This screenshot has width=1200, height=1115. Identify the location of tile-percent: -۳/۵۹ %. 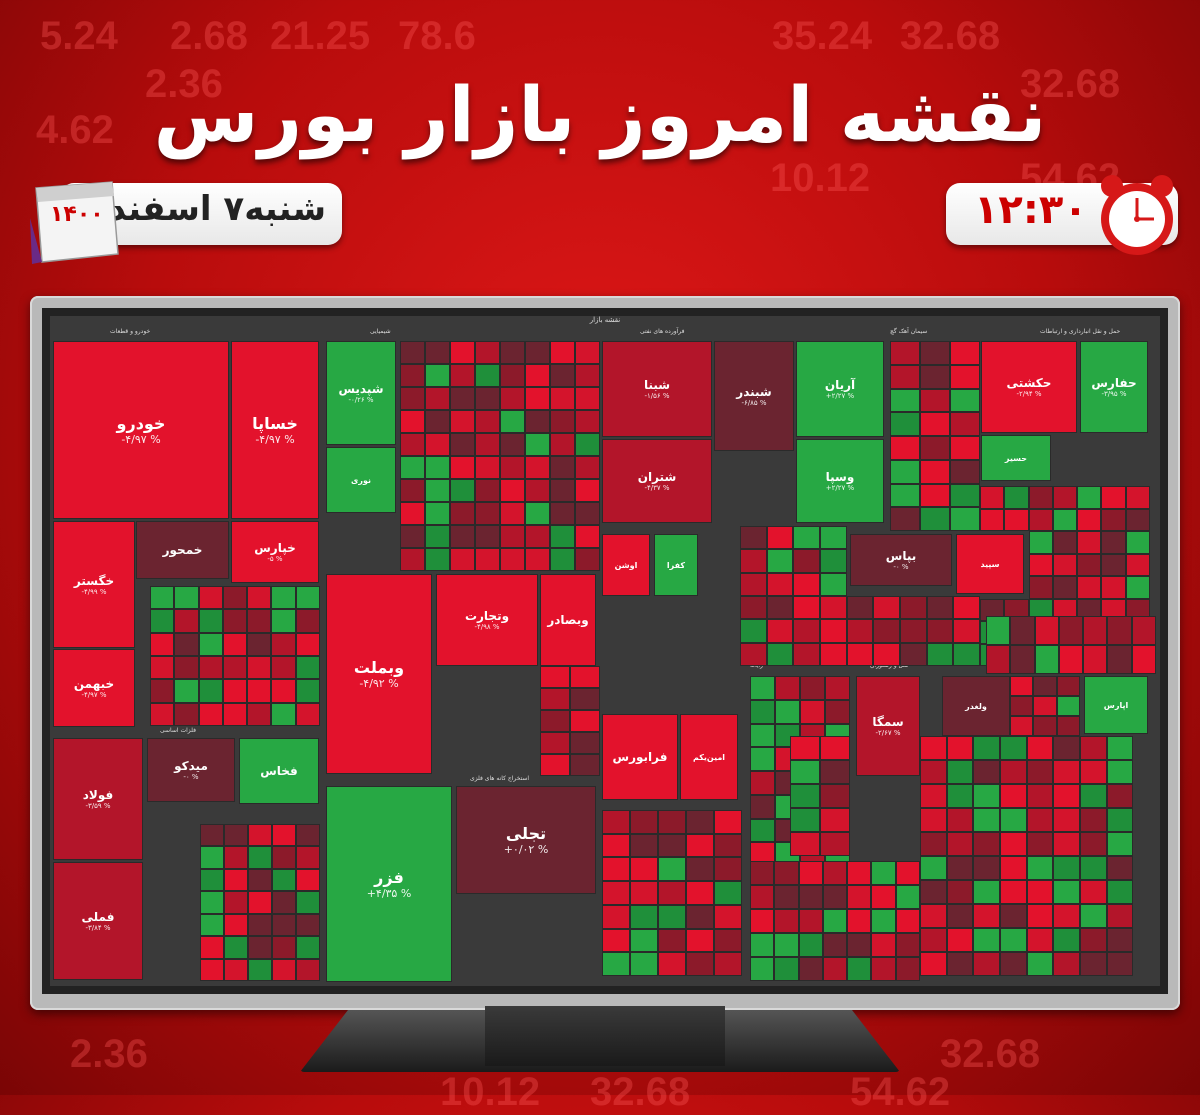
(98, 806).